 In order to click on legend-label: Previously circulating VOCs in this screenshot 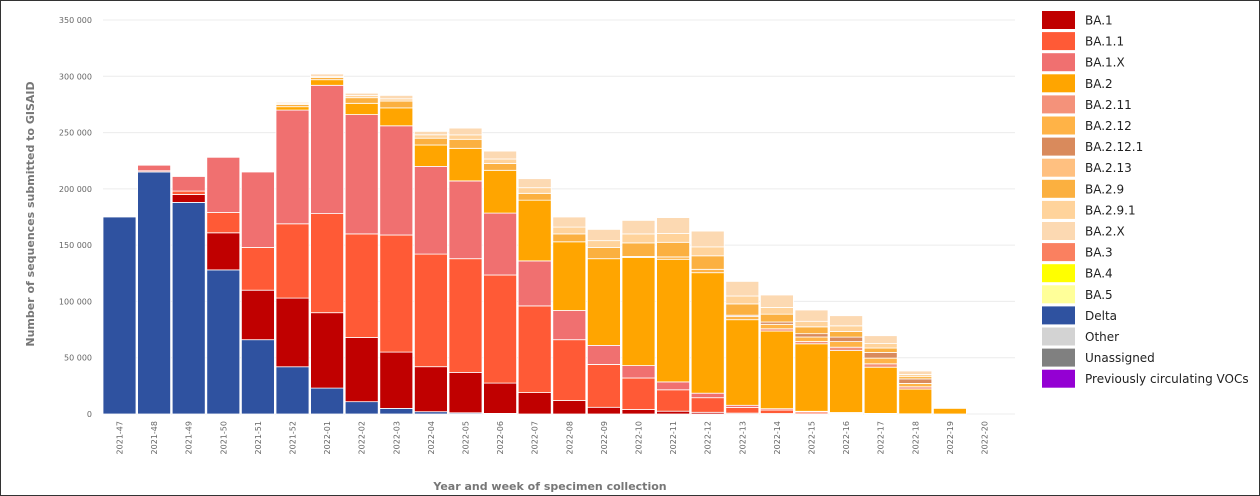, I will do `click(1167, 379)`.